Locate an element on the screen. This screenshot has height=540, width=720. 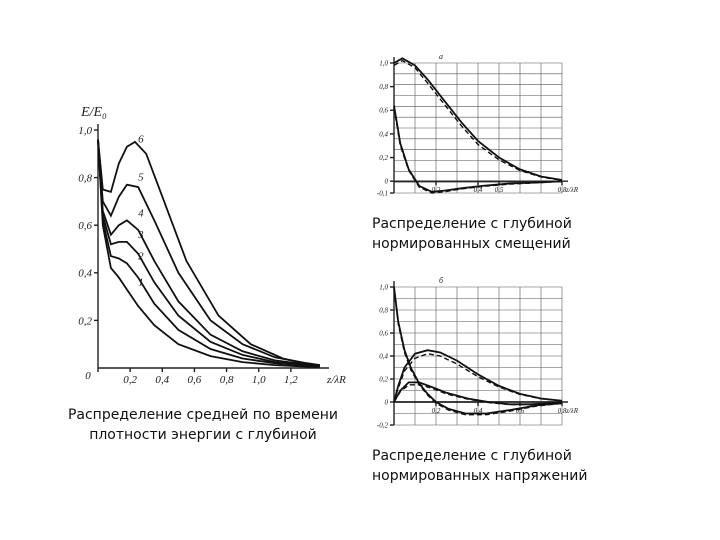
energy-series-label: 5 is located at coordinates (141, 178).